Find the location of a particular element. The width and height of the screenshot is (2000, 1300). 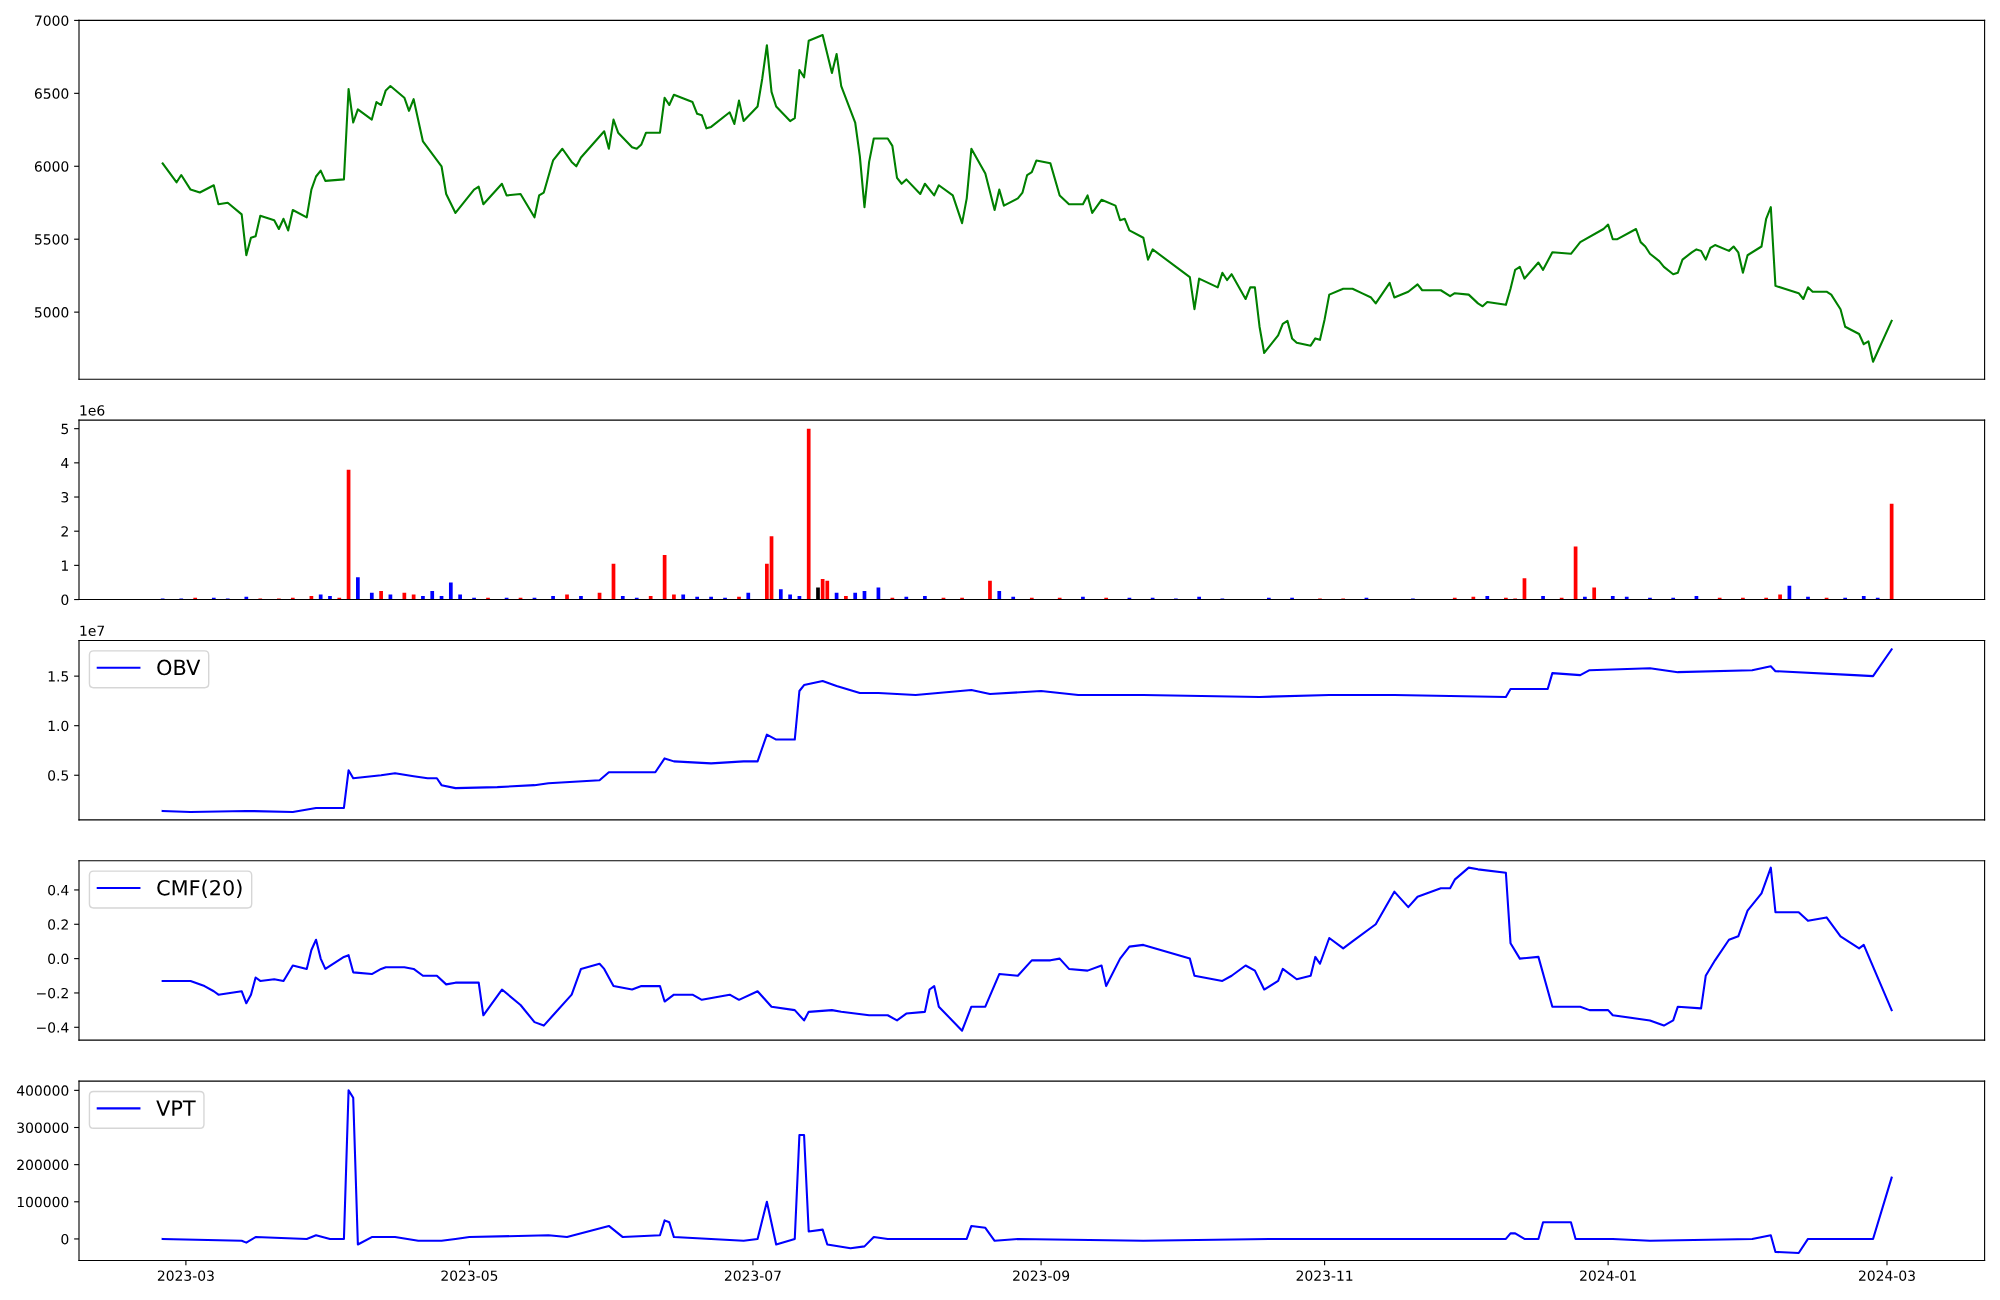

y-tick-label: 300000 is located at coordinates (43, 1127).